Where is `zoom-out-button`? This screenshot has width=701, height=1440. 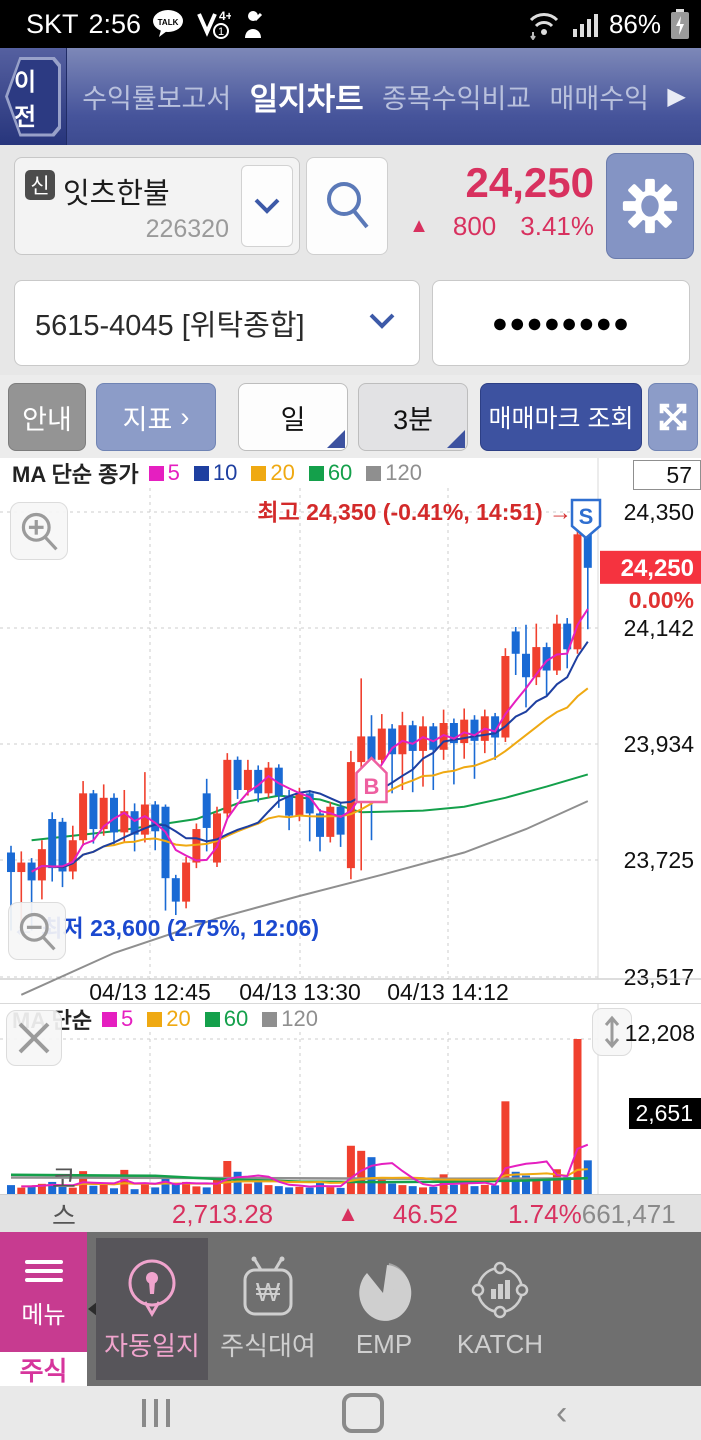
zoom-out-button is located at coordinates (37, 931).